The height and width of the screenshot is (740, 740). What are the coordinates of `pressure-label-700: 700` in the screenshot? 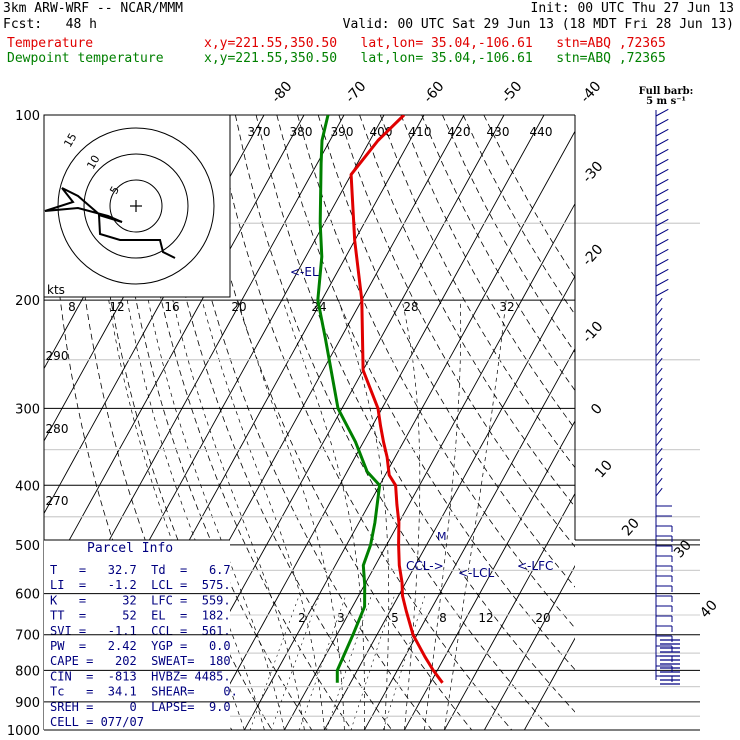 It's located at (27, 636).